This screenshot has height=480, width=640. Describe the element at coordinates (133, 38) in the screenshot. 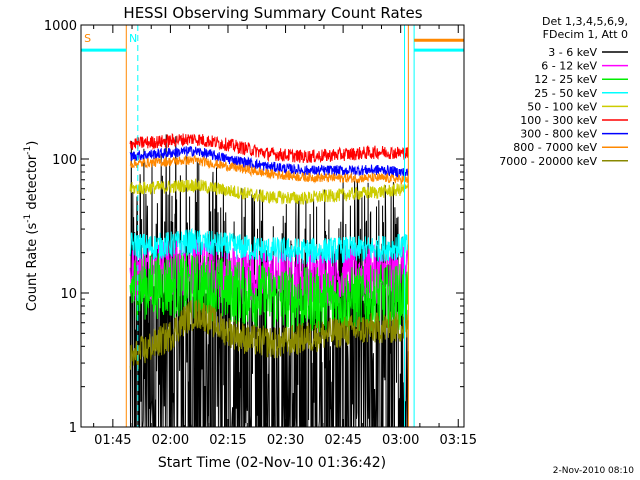

I see `flag-label: N` at that location.